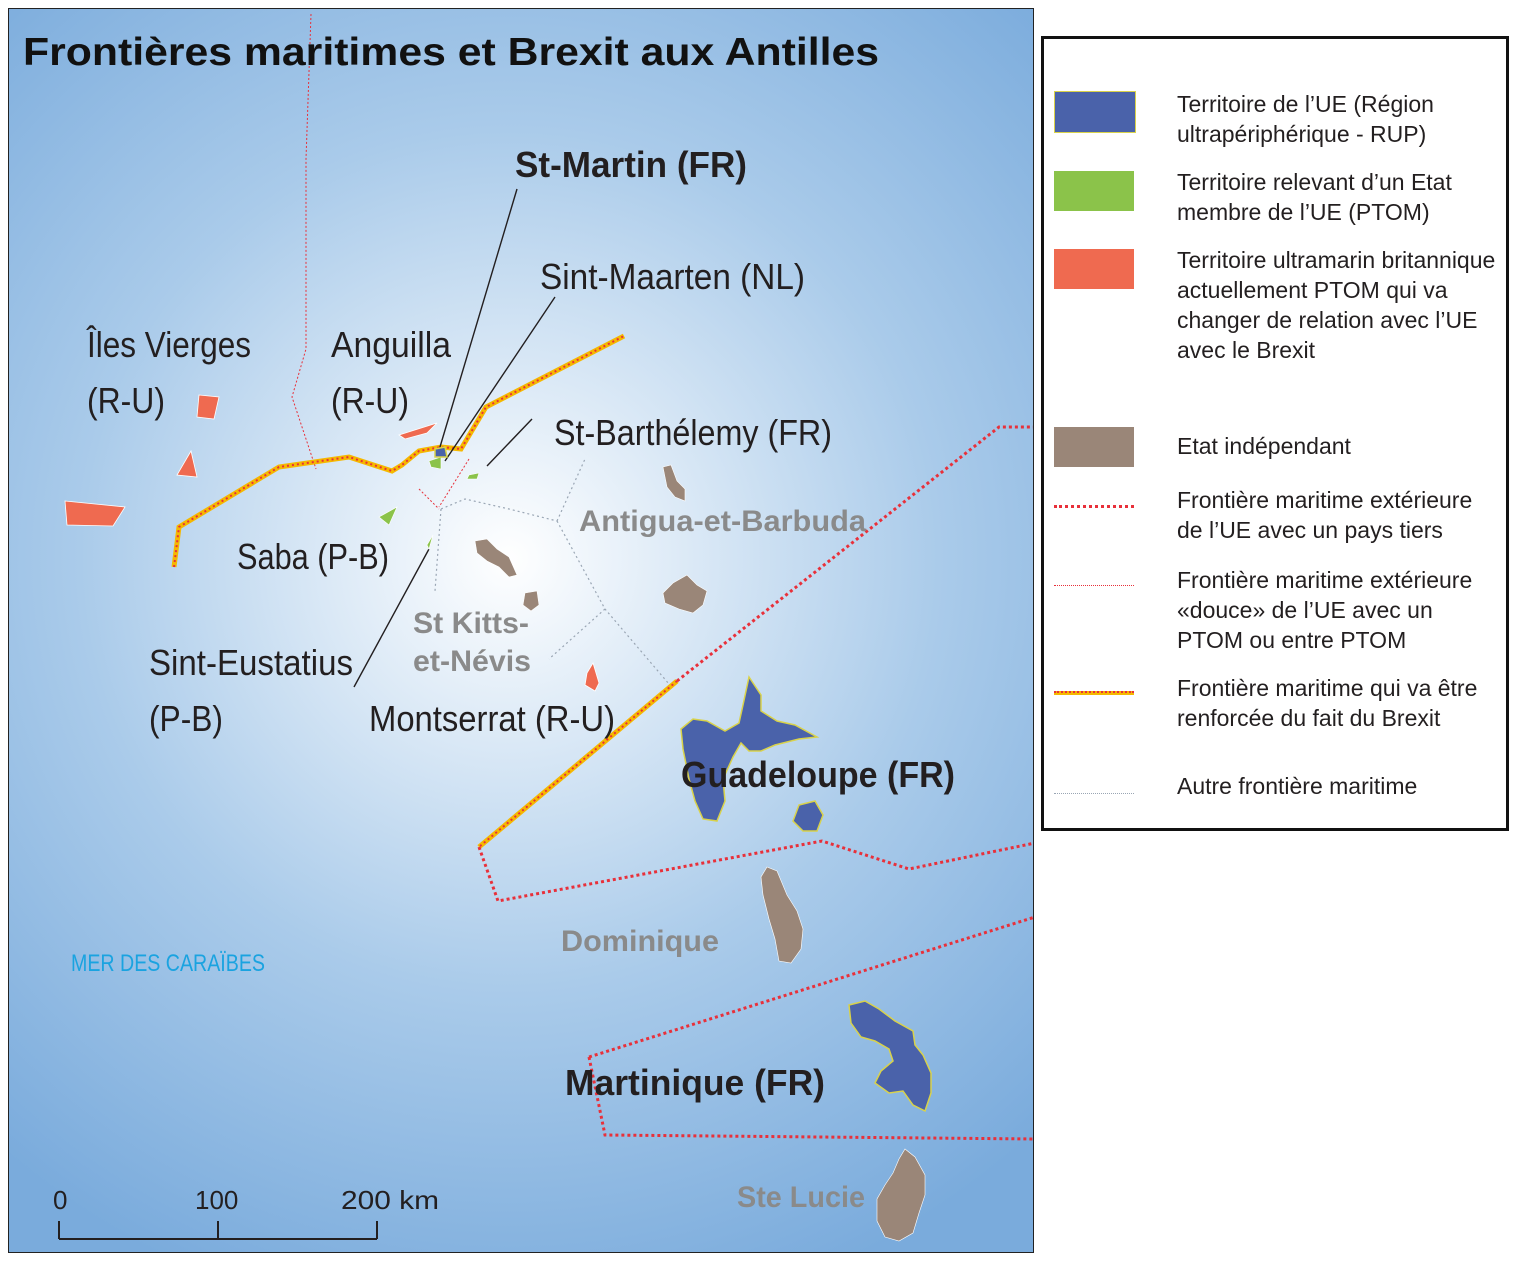 This screenshot has width=1533, height=1263. I want to click on antigua-shape, so click(685, 594).